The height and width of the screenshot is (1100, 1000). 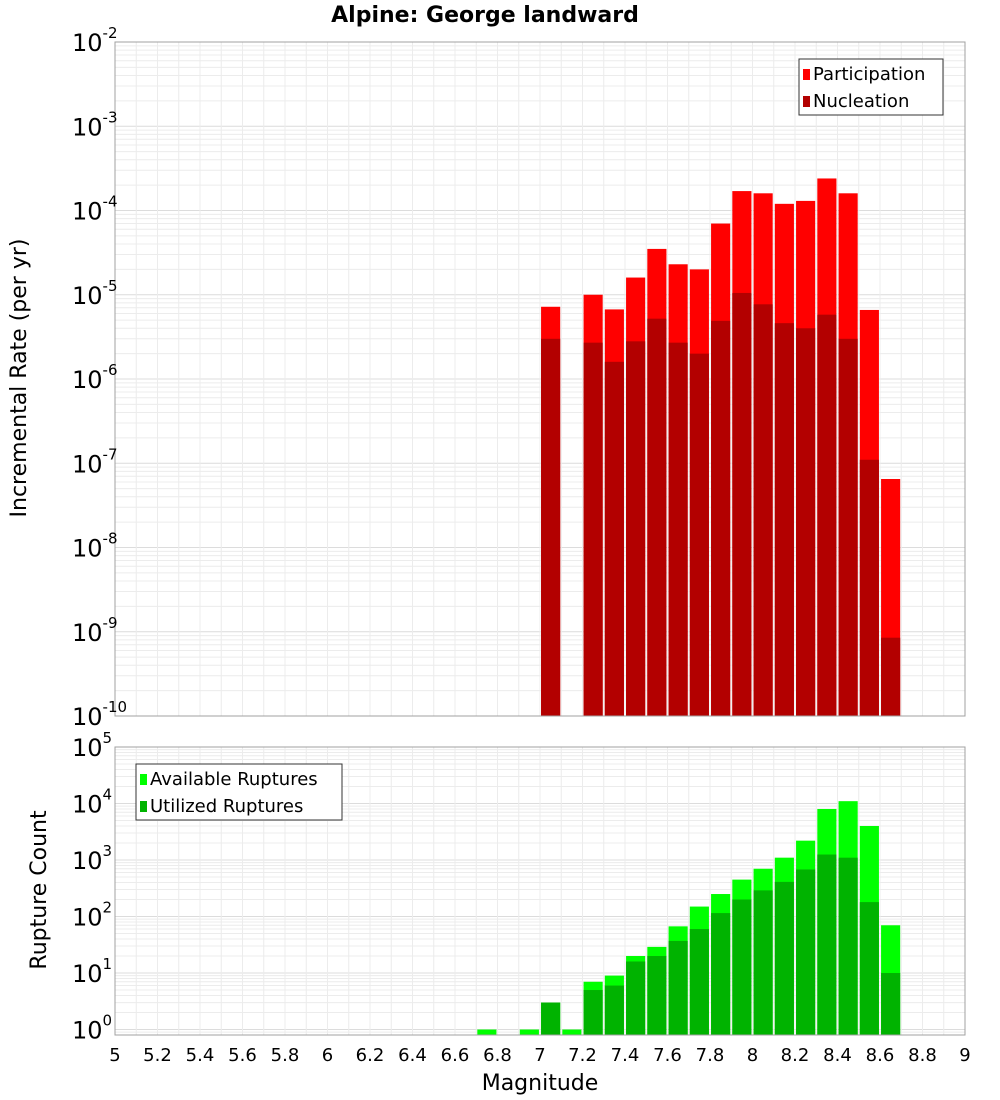 I want to click on x-tick-label: 7.4, so click(x=625, y=1055).